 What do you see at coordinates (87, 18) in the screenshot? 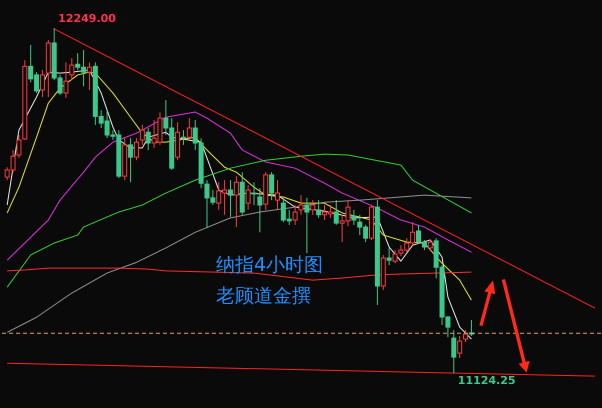
I see `text: 12249.00` at bounding box center [87, 18].